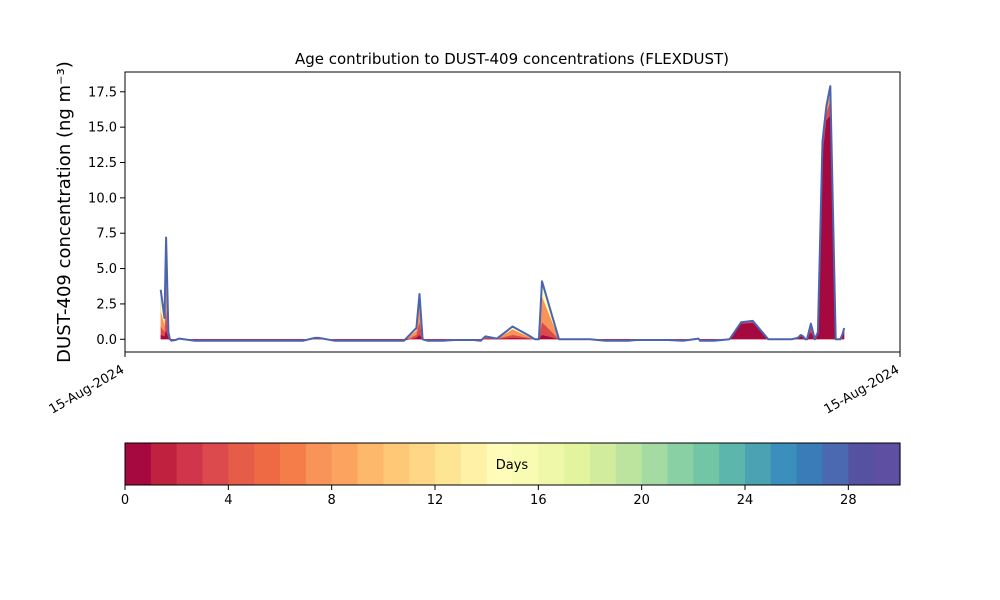 The height and width of the screenshot is (600, 1000). What do you see at coordinates (641, 500) in the screenshot?
I see `colorbar-tick-label: 20` at bounding box center [641, 500].